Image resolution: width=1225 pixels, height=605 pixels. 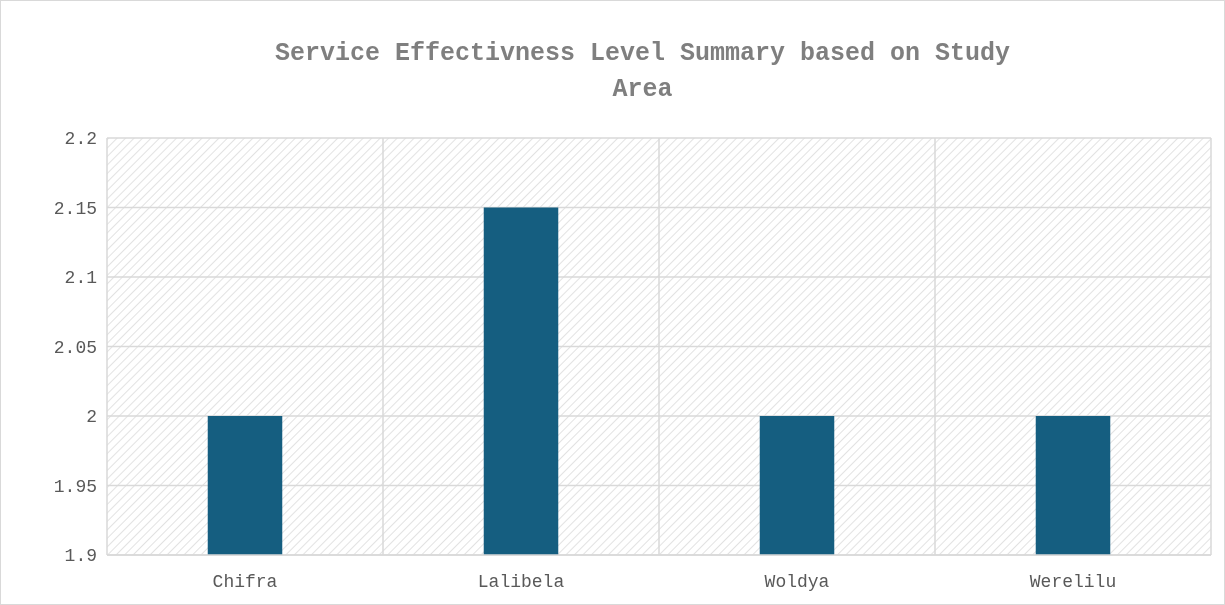 What do you see at coordinates (80, 556) in the screenshot?
I see `y-tick-label: 1.9` at bounding box center [80, 556].